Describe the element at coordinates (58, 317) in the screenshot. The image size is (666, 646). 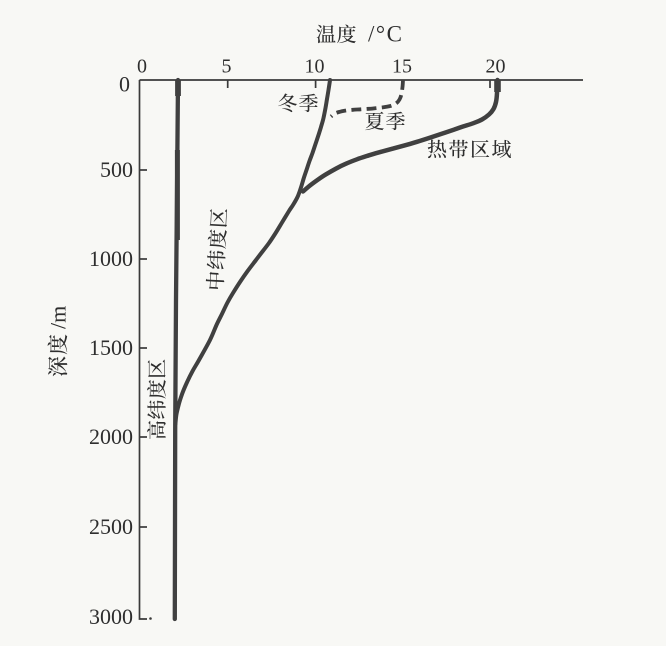
I see `svg-text: /m` at that location.